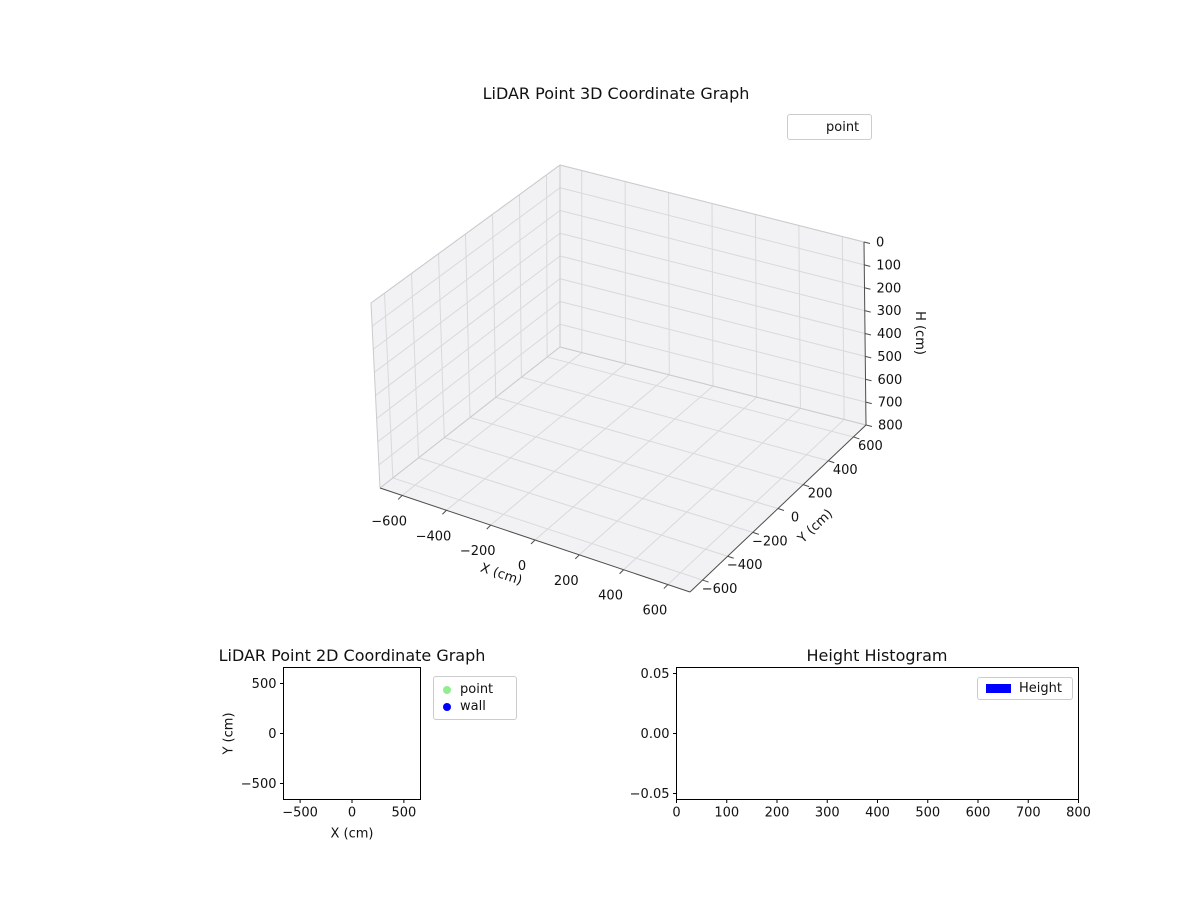 Image resolution: width=1200 pixels, height=900 pixels. Describe the element at coordinates (352, 655) in the screenshot. I see `plot2d-title: LiDAR Point 2D Coordinate Graph` at that location.